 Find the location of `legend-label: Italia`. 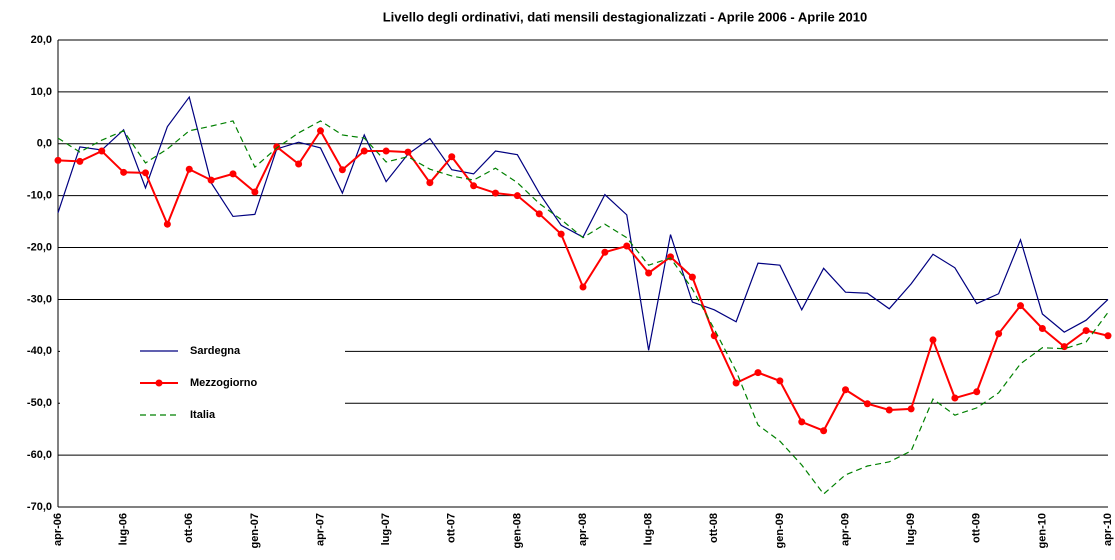

legend-label: Italia is located at coordinates (203, 415).